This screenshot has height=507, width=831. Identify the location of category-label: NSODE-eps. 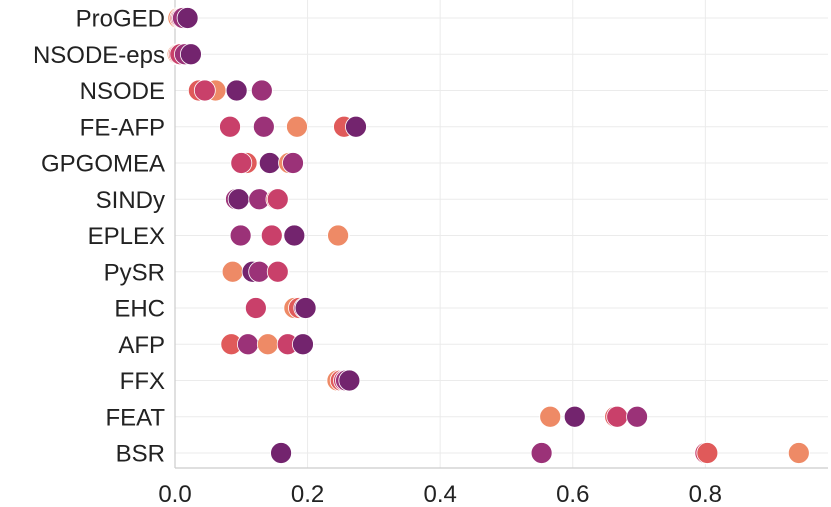
(99, 55).